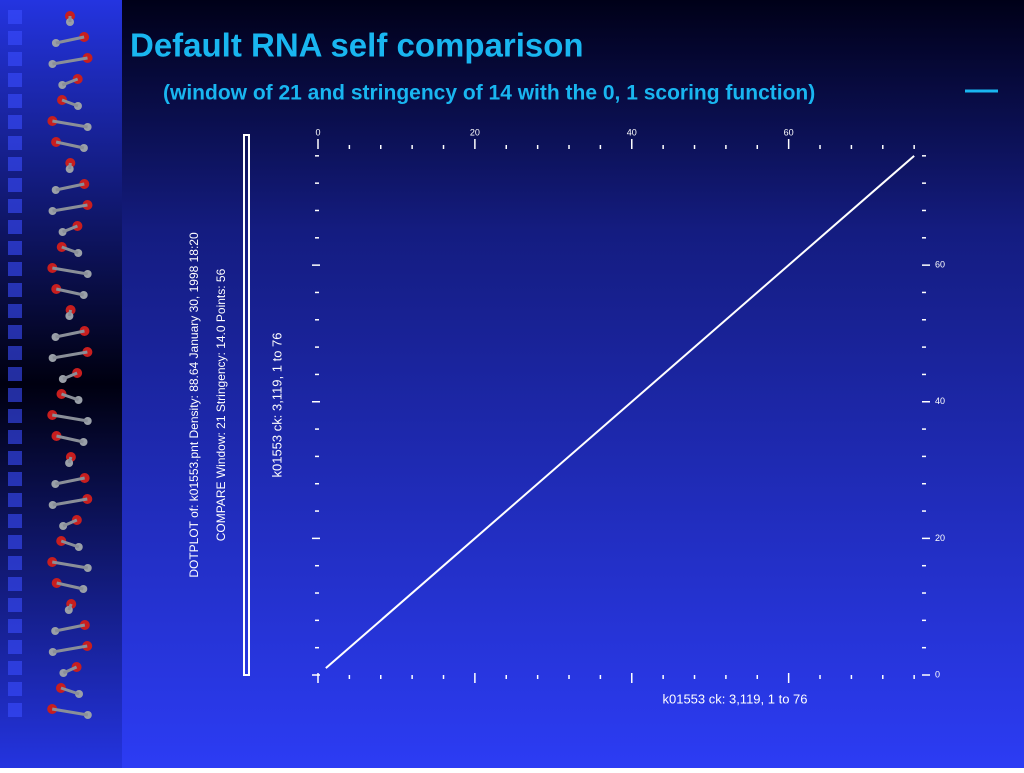  What do you see at coordinates (50, 364) in the screenshot?
I see `helix-decoration` at bounding box center [50, 364].